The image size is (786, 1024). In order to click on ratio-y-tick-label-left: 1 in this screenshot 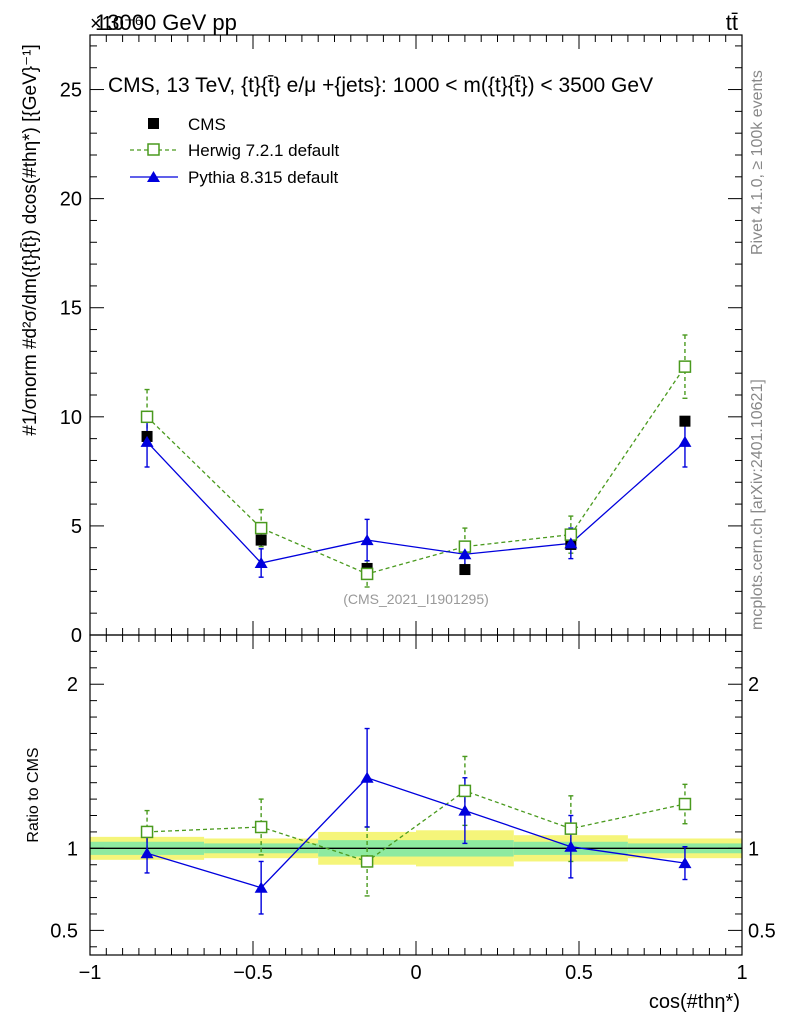, I will do `click(72, 849)`.